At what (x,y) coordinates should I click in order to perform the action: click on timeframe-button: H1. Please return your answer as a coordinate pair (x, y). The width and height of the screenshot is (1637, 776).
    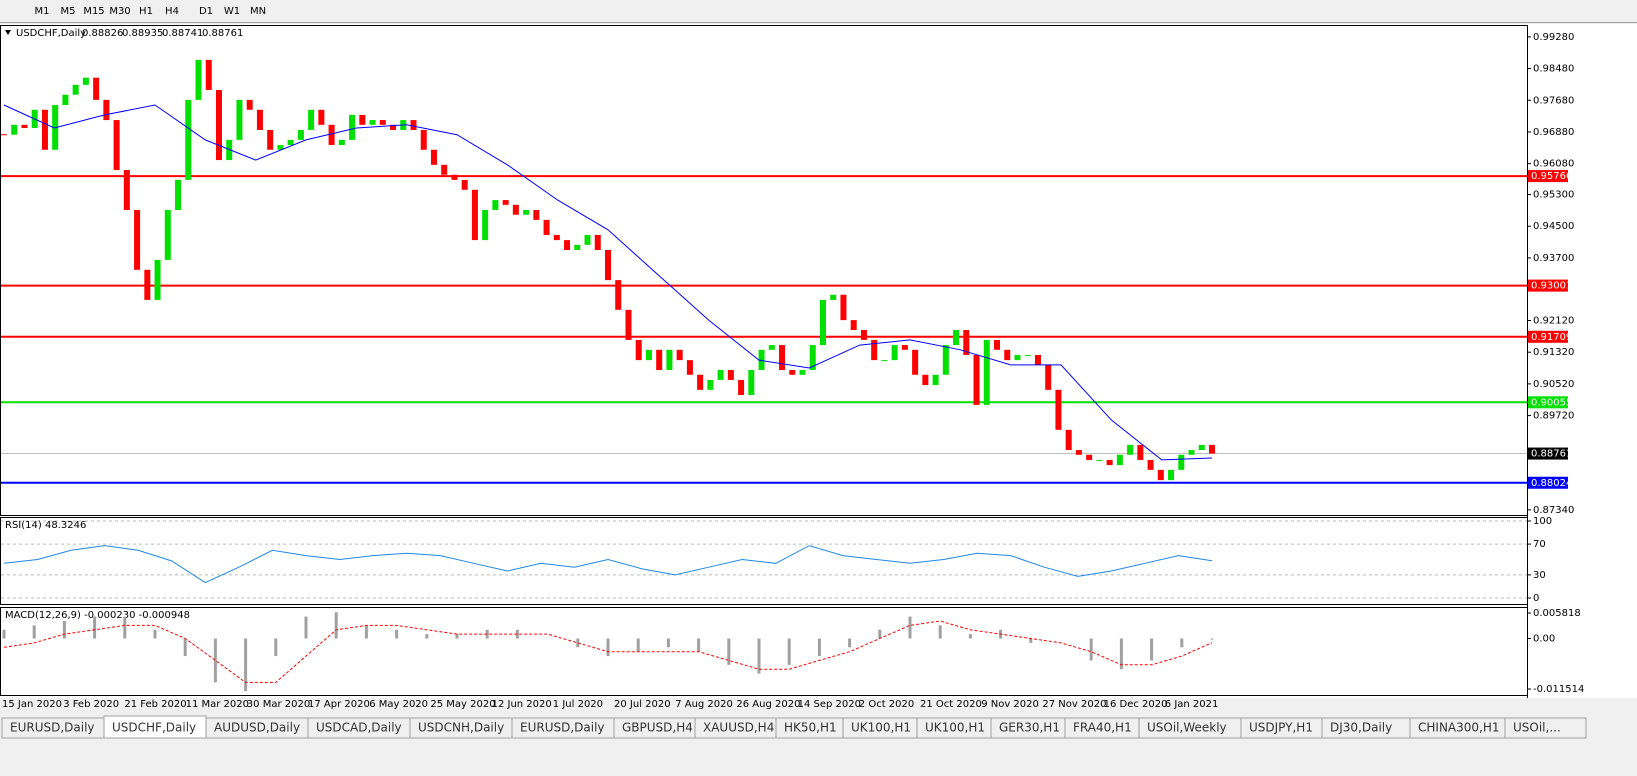
    Looking at the image, I should click on (146, 11).